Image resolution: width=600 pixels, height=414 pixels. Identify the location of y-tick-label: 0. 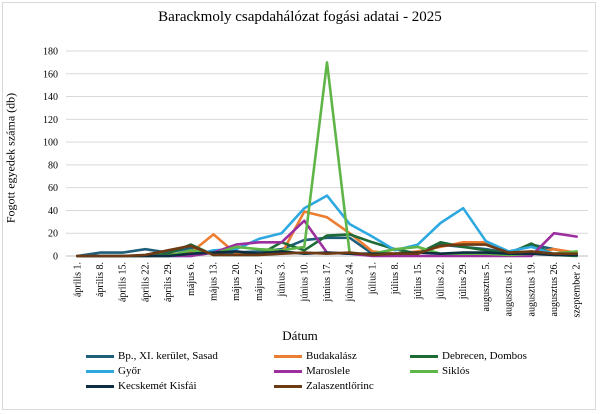
(55, 257).